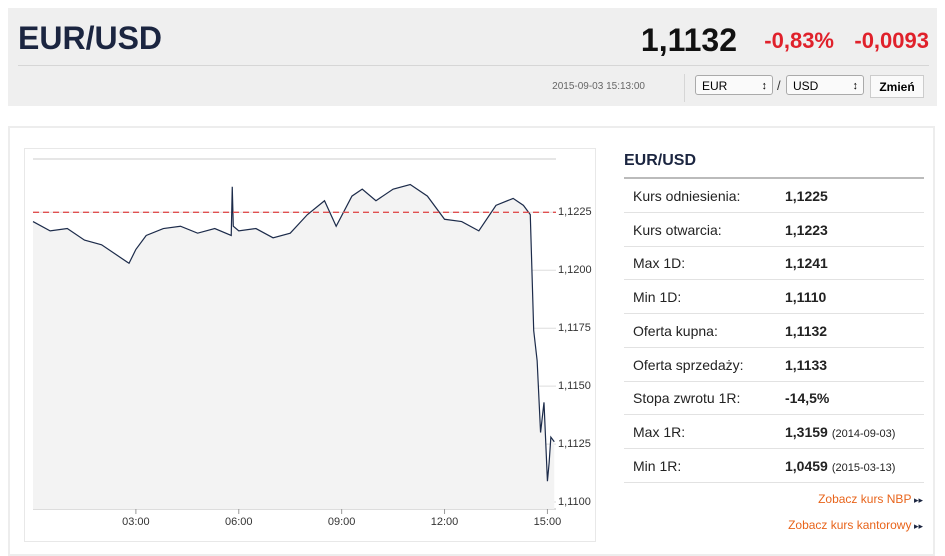 The width and height of the screenshot is (945, 556). I want to click on table-row: Kurs otwarcia: 1,1223, so click(774, 230).